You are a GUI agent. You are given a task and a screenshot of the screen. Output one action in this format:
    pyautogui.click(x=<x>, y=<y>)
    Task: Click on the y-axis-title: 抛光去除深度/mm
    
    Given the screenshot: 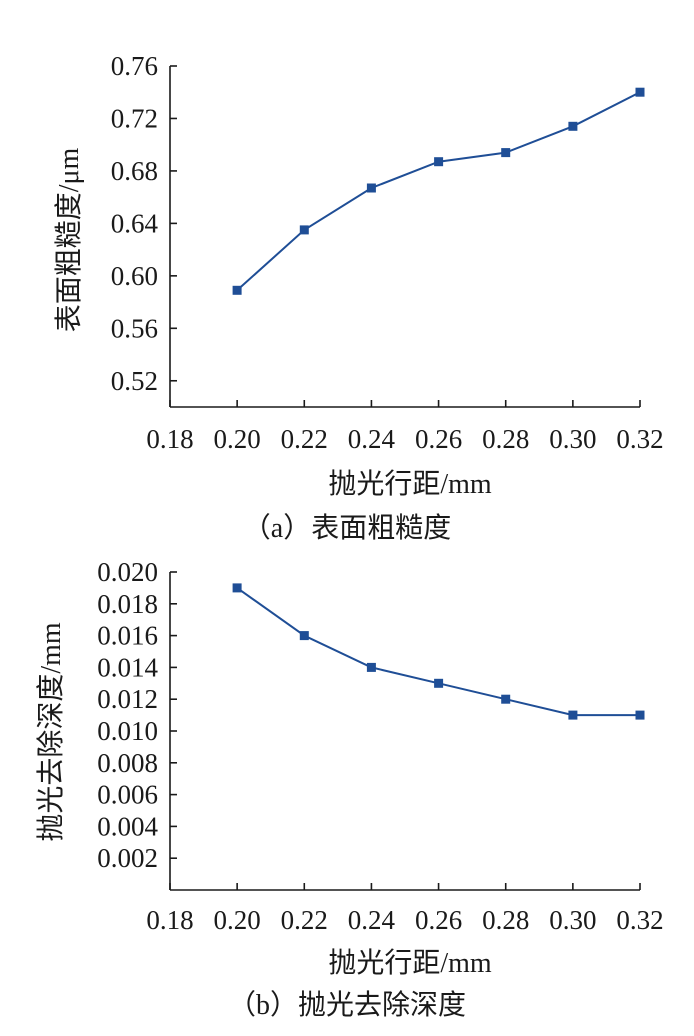 What is the action you would take?
    pyautogui.click(x=51, y=732)
    